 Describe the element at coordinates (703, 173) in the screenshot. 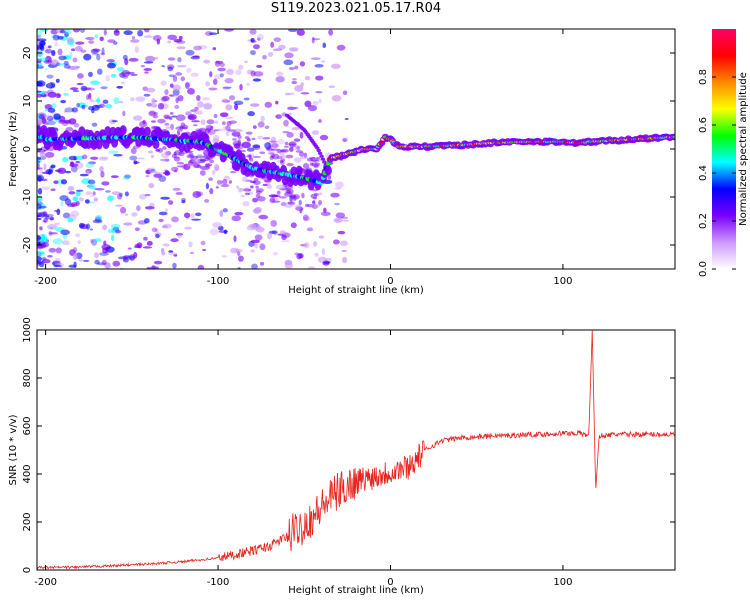

I see `colorbar-tick-label: 0.4` at that location.